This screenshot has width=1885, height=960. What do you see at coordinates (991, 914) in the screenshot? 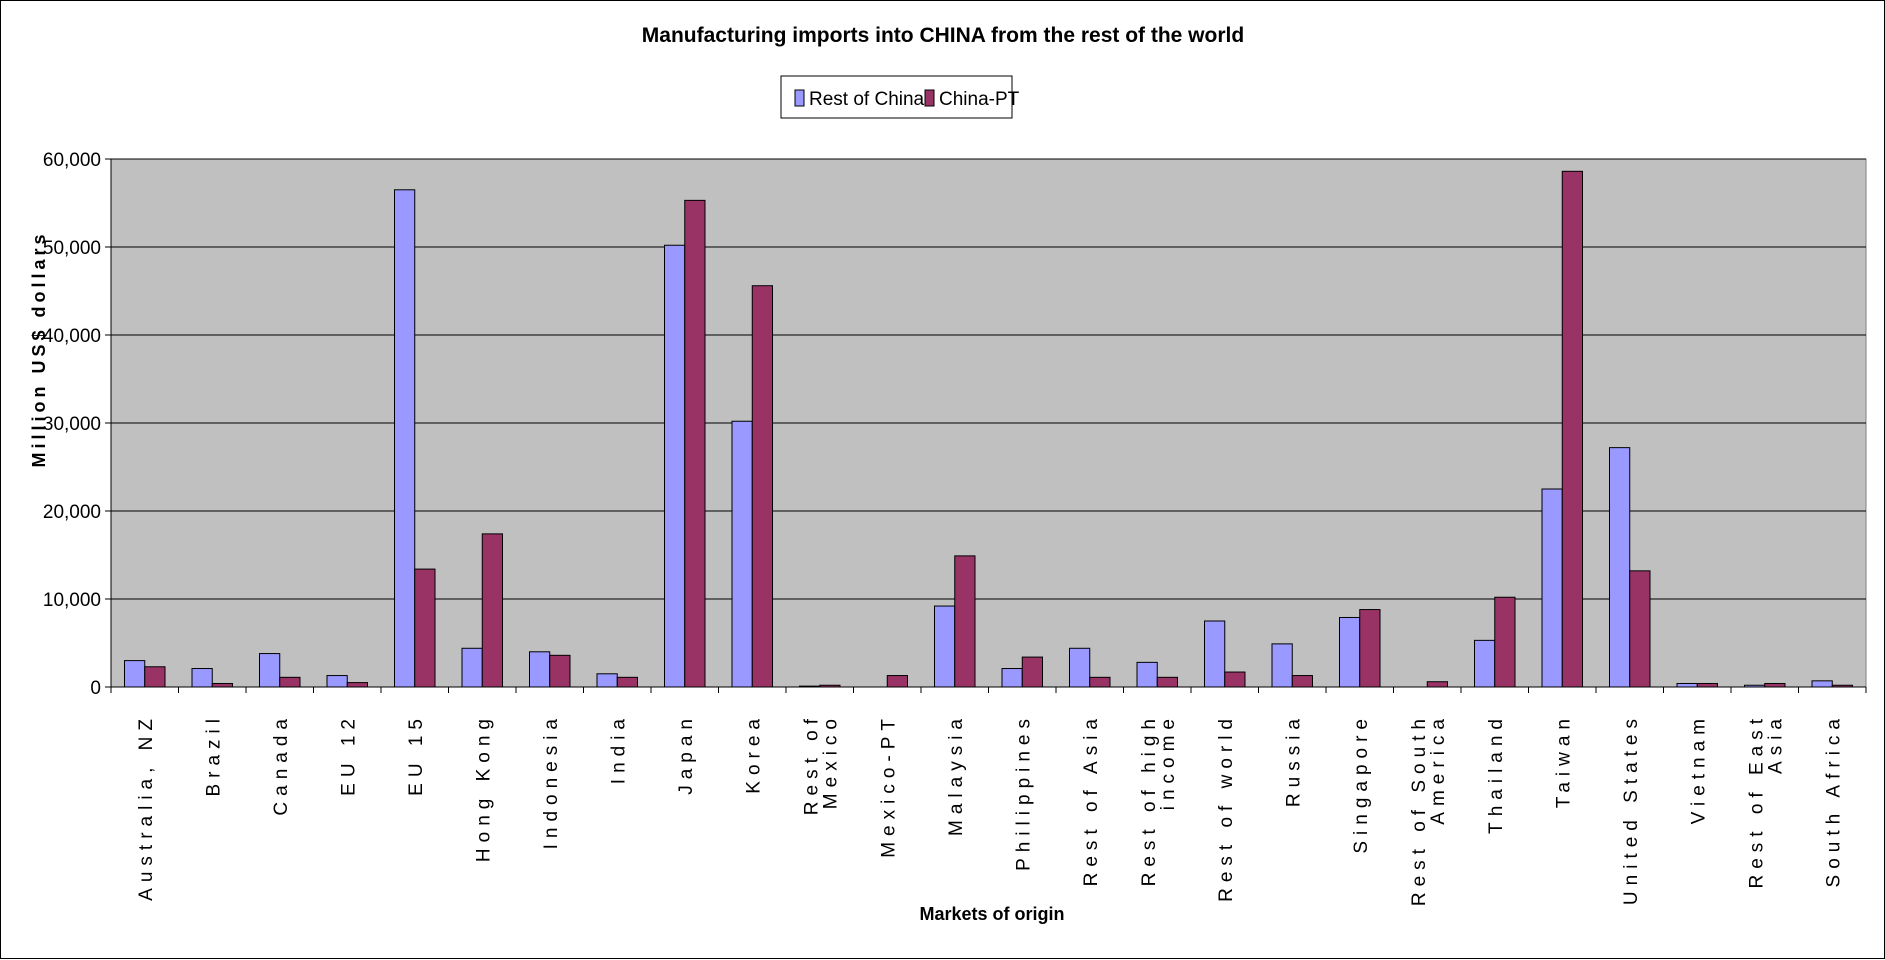
I see `x-axis-title: Markets of origin` at bounding box center [991, 914].